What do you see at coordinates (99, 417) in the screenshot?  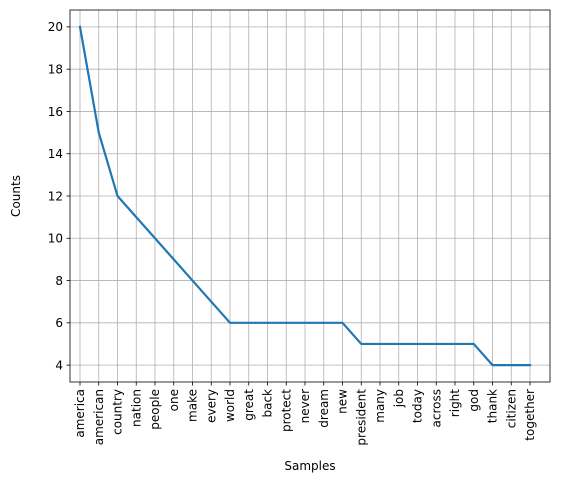 I see `x-tick-label: american` at bounding box center [99, 417].